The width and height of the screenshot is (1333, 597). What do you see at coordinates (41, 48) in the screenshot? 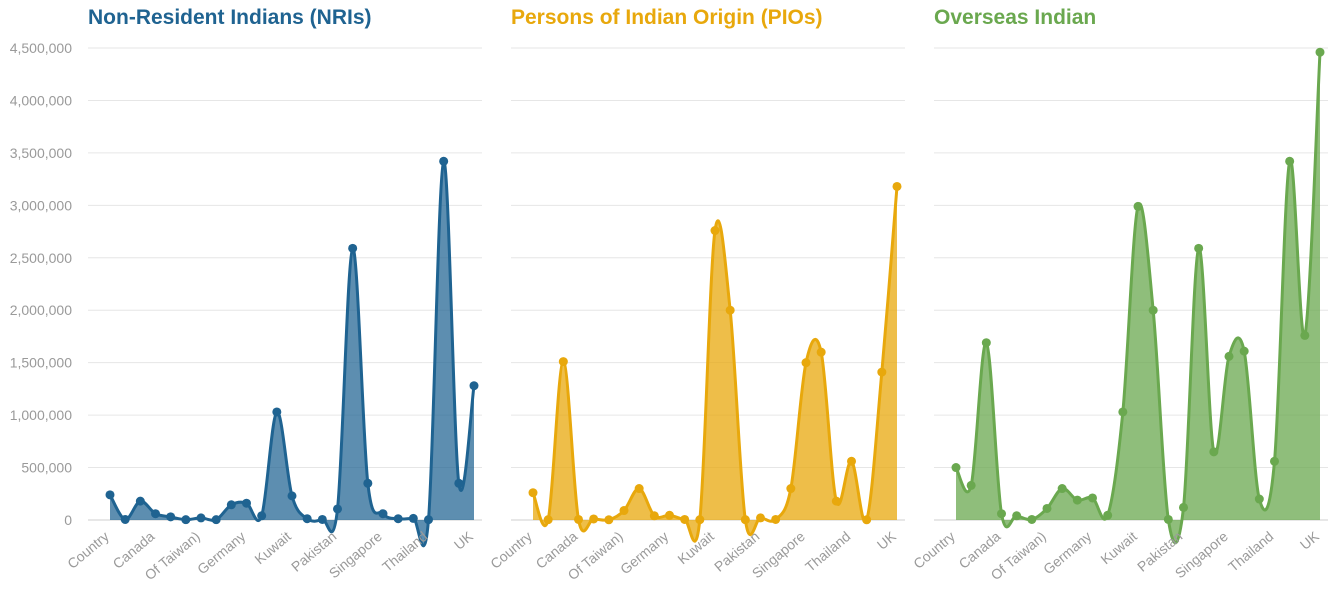
I see `y-tick-label: 4,500,000` at bounding box center [41, 48].